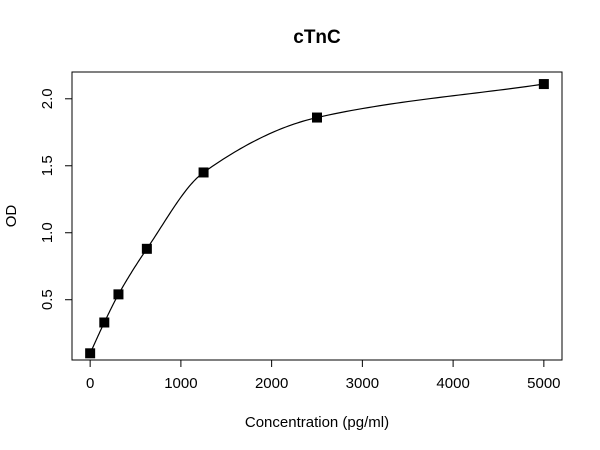 The image size is (600, 450). What do you see at coordinates (55, 199) in the screenshot?
I see `y-axis: 0.5 1.0 1.5 2.0` at bounding box center [55, 199].